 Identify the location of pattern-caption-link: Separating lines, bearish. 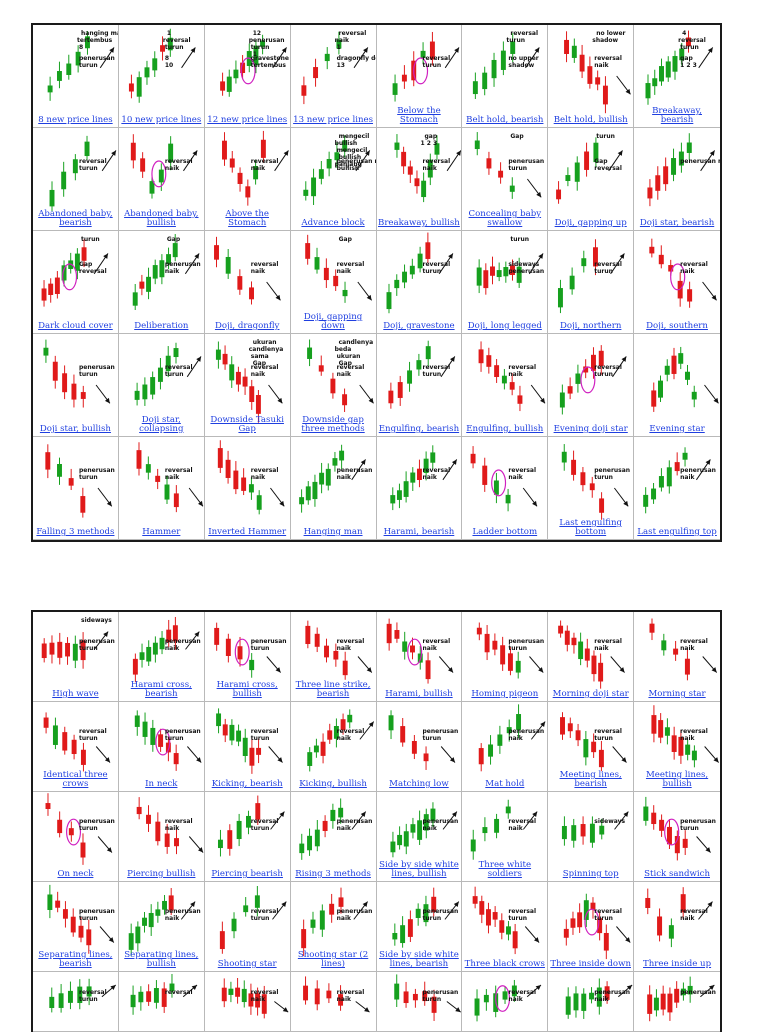
(75, 959).